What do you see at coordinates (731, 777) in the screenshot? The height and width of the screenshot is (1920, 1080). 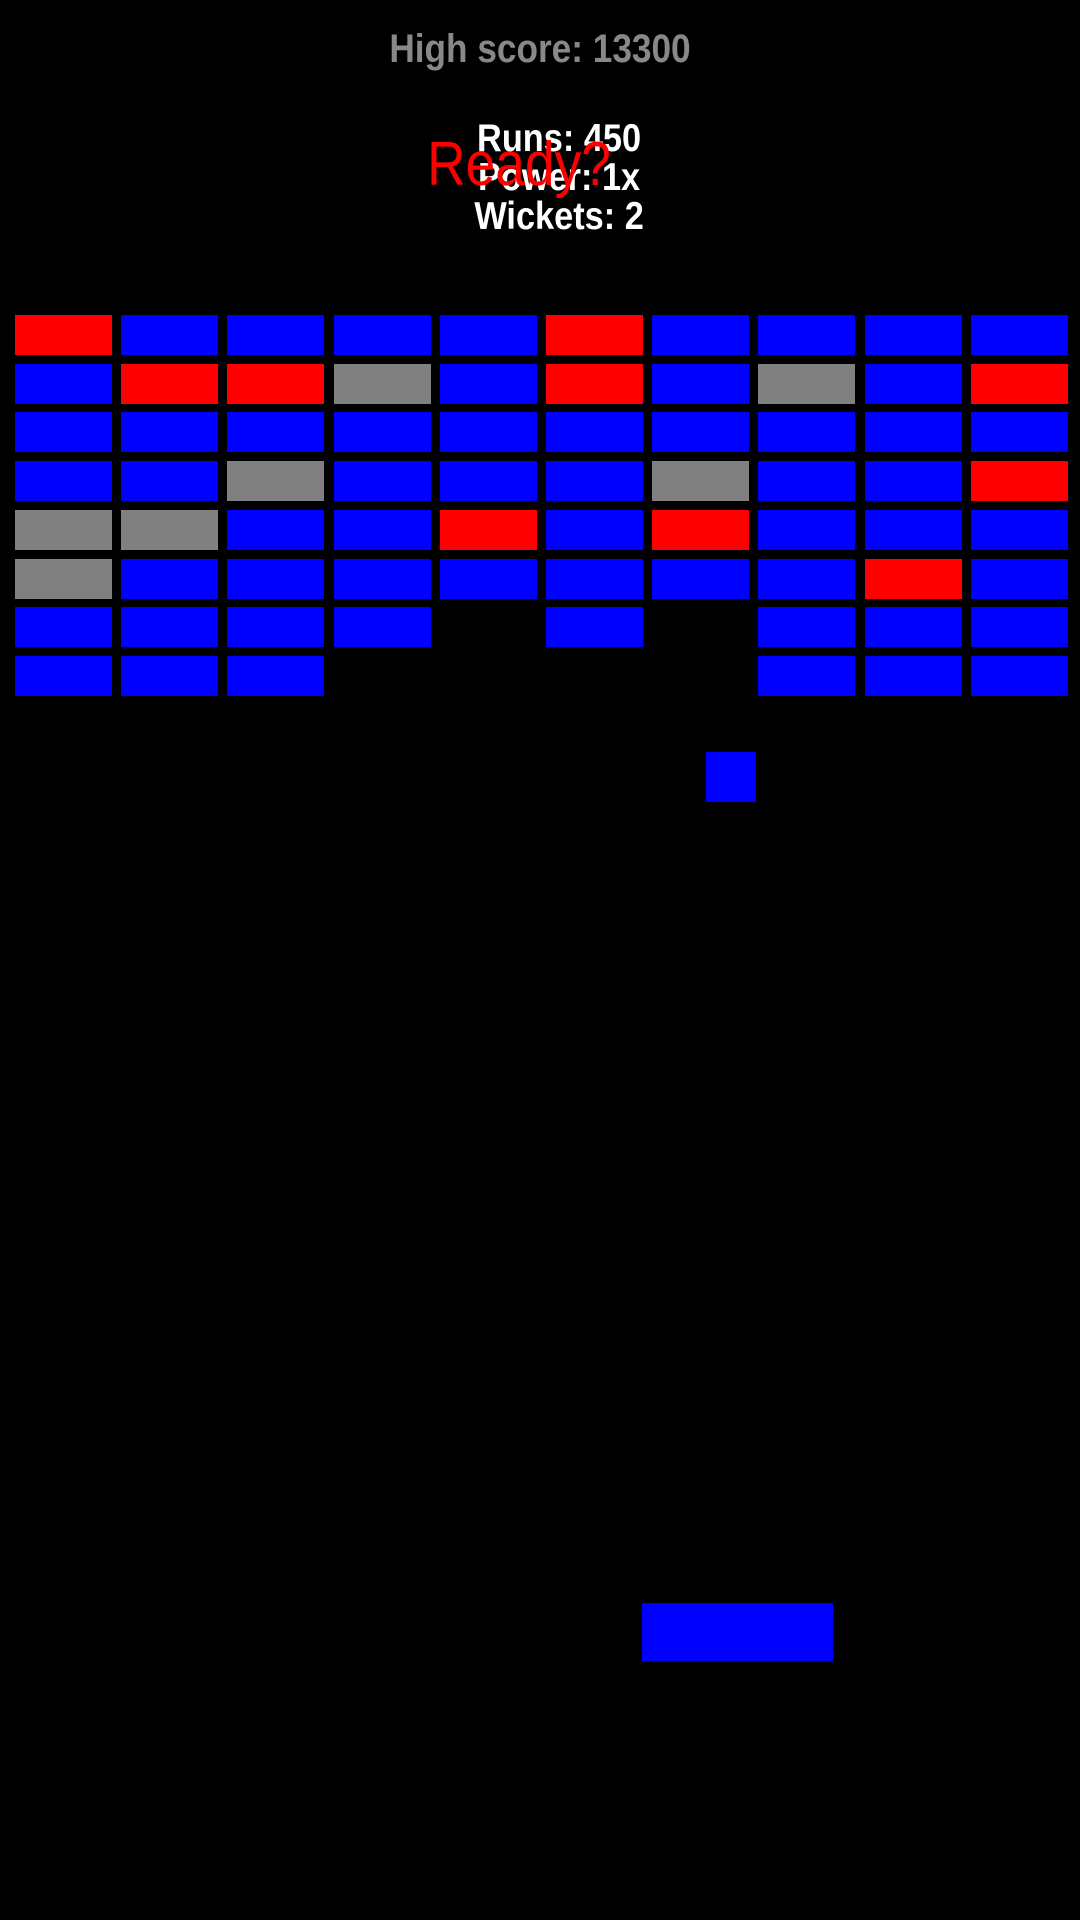 I see `ball` at bounding box center [731, 777].